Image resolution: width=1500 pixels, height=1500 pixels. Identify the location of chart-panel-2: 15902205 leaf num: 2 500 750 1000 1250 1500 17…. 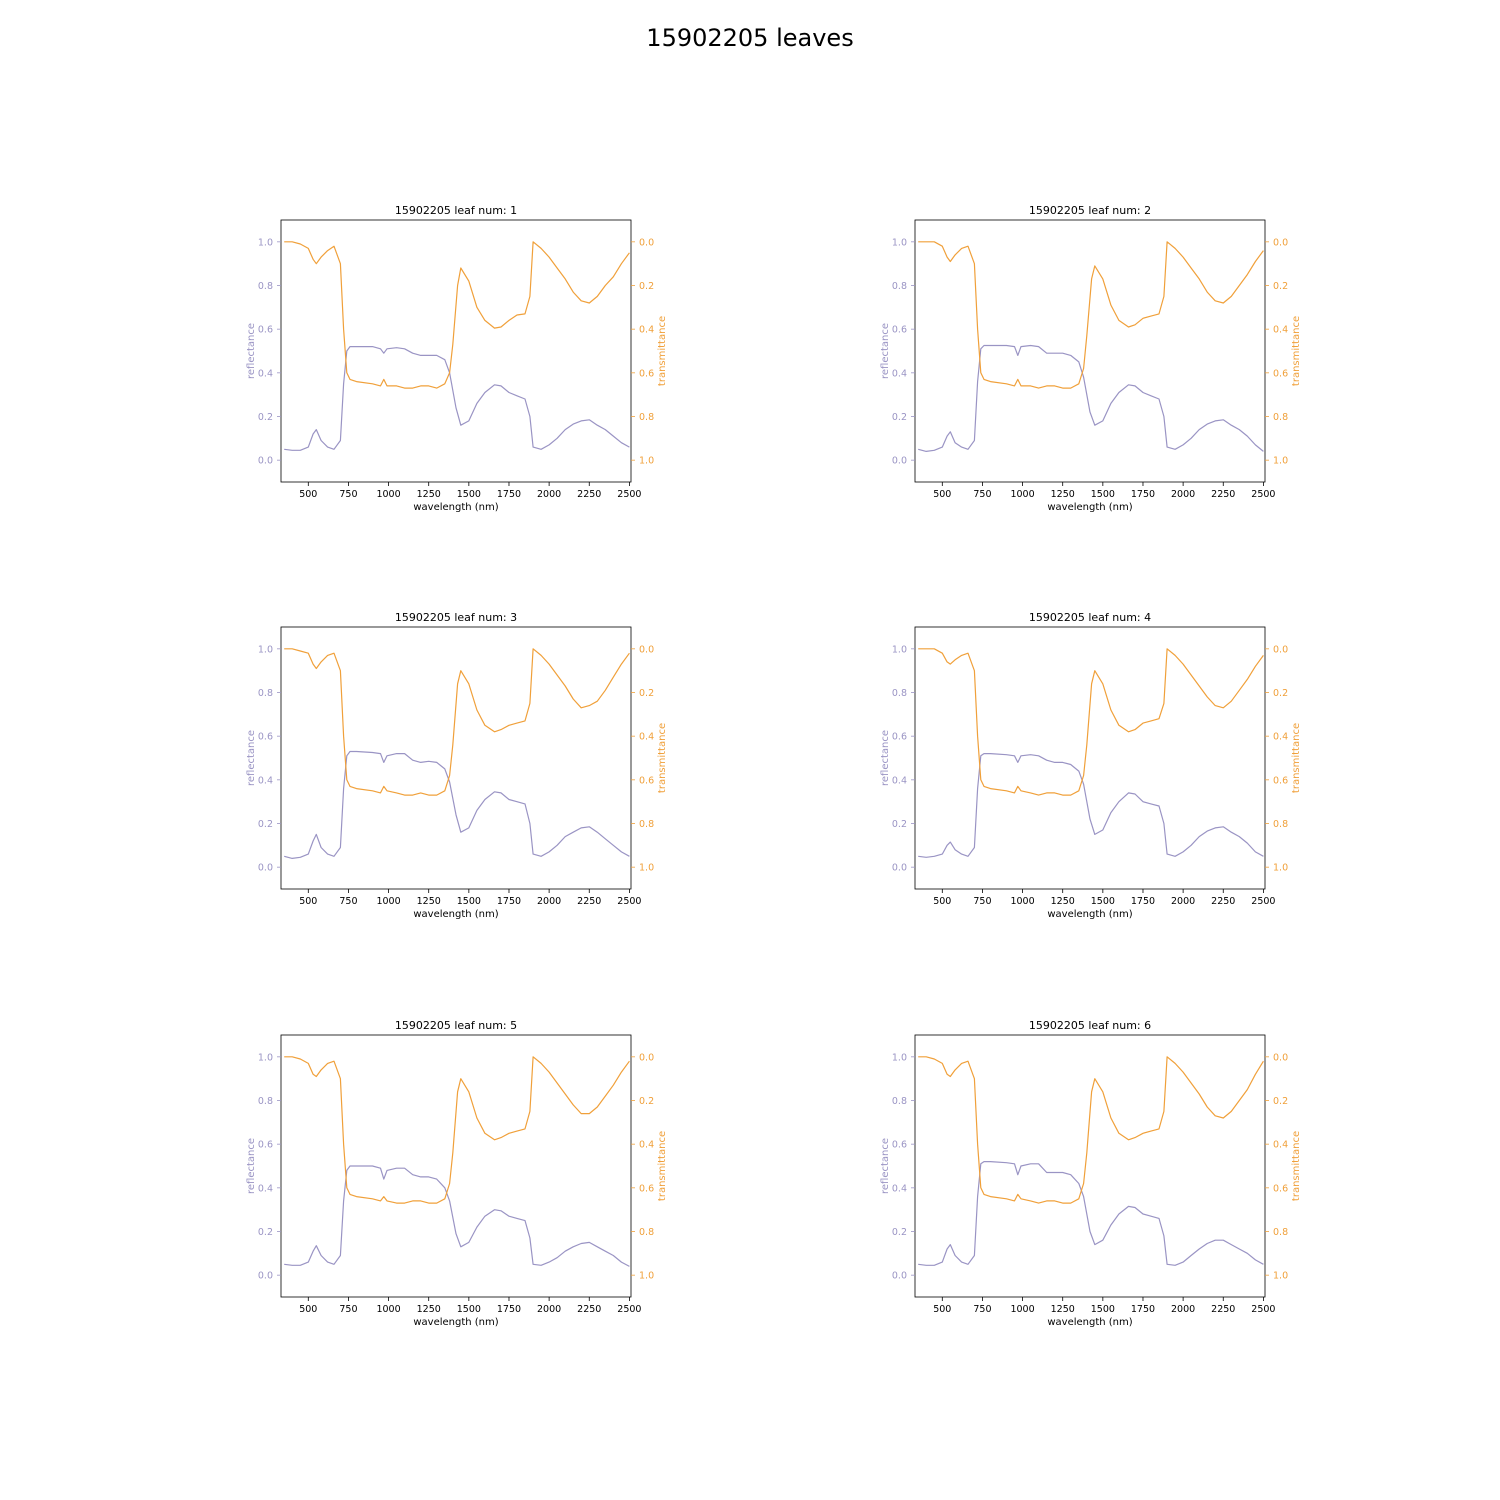
(1091, 358).